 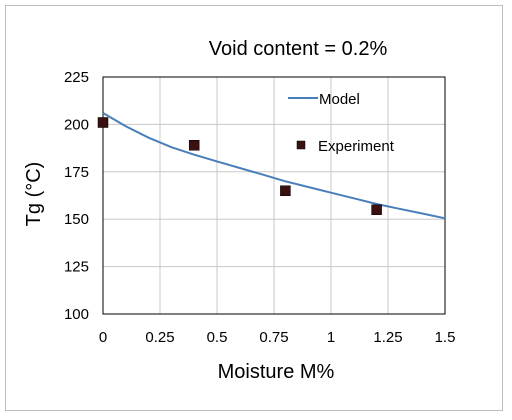 What do you see at coordinates (339, 99) in the screenshot?
I see `legend-model-label: Model` at bounding box center [339, 99].